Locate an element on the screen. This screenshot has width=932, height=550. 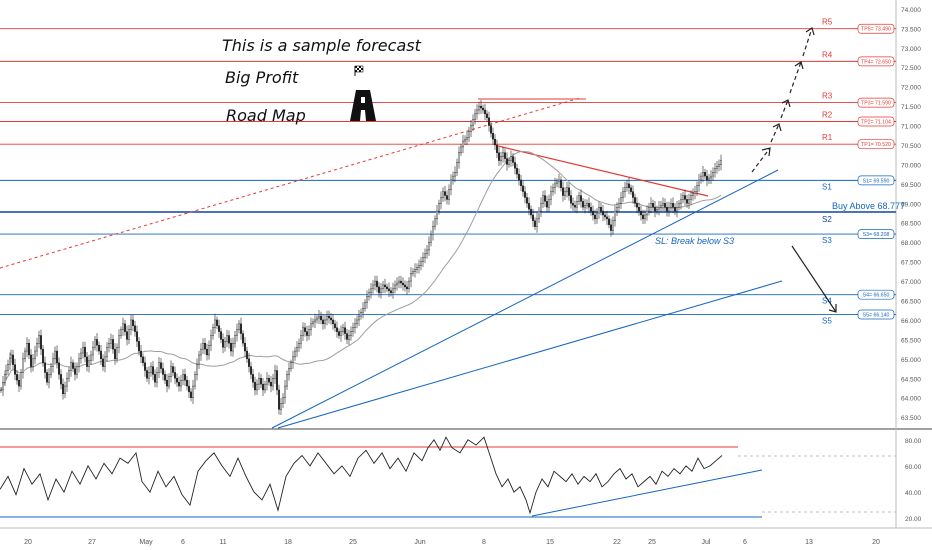
level-target-text: S3= 68.208 is located at coordinates (876, 235).